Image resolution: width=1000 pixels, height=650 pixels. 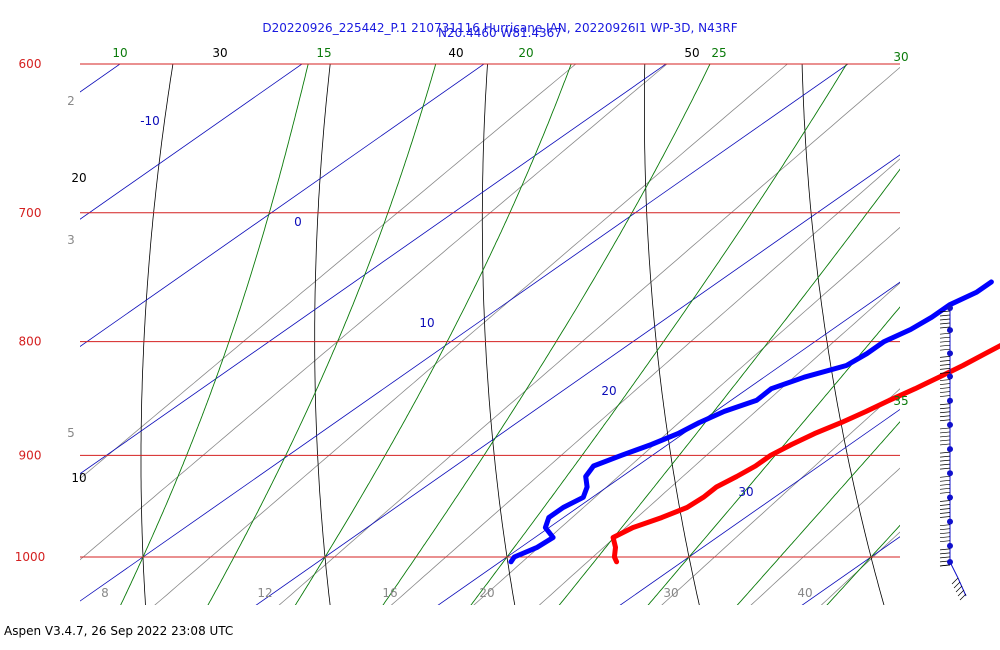 What do you see at coordinates (30, 213) in the screenshot?
I see `isobar-label-700: 700` at bounding box center [30, 213].